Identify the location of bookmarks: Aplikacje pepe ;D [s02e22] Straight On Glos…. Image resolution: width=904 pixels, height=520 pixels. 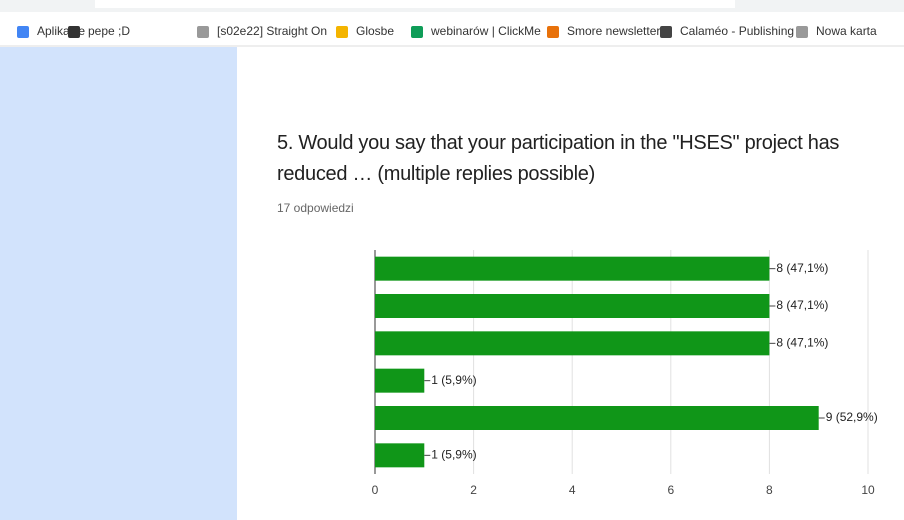
(447, 31).